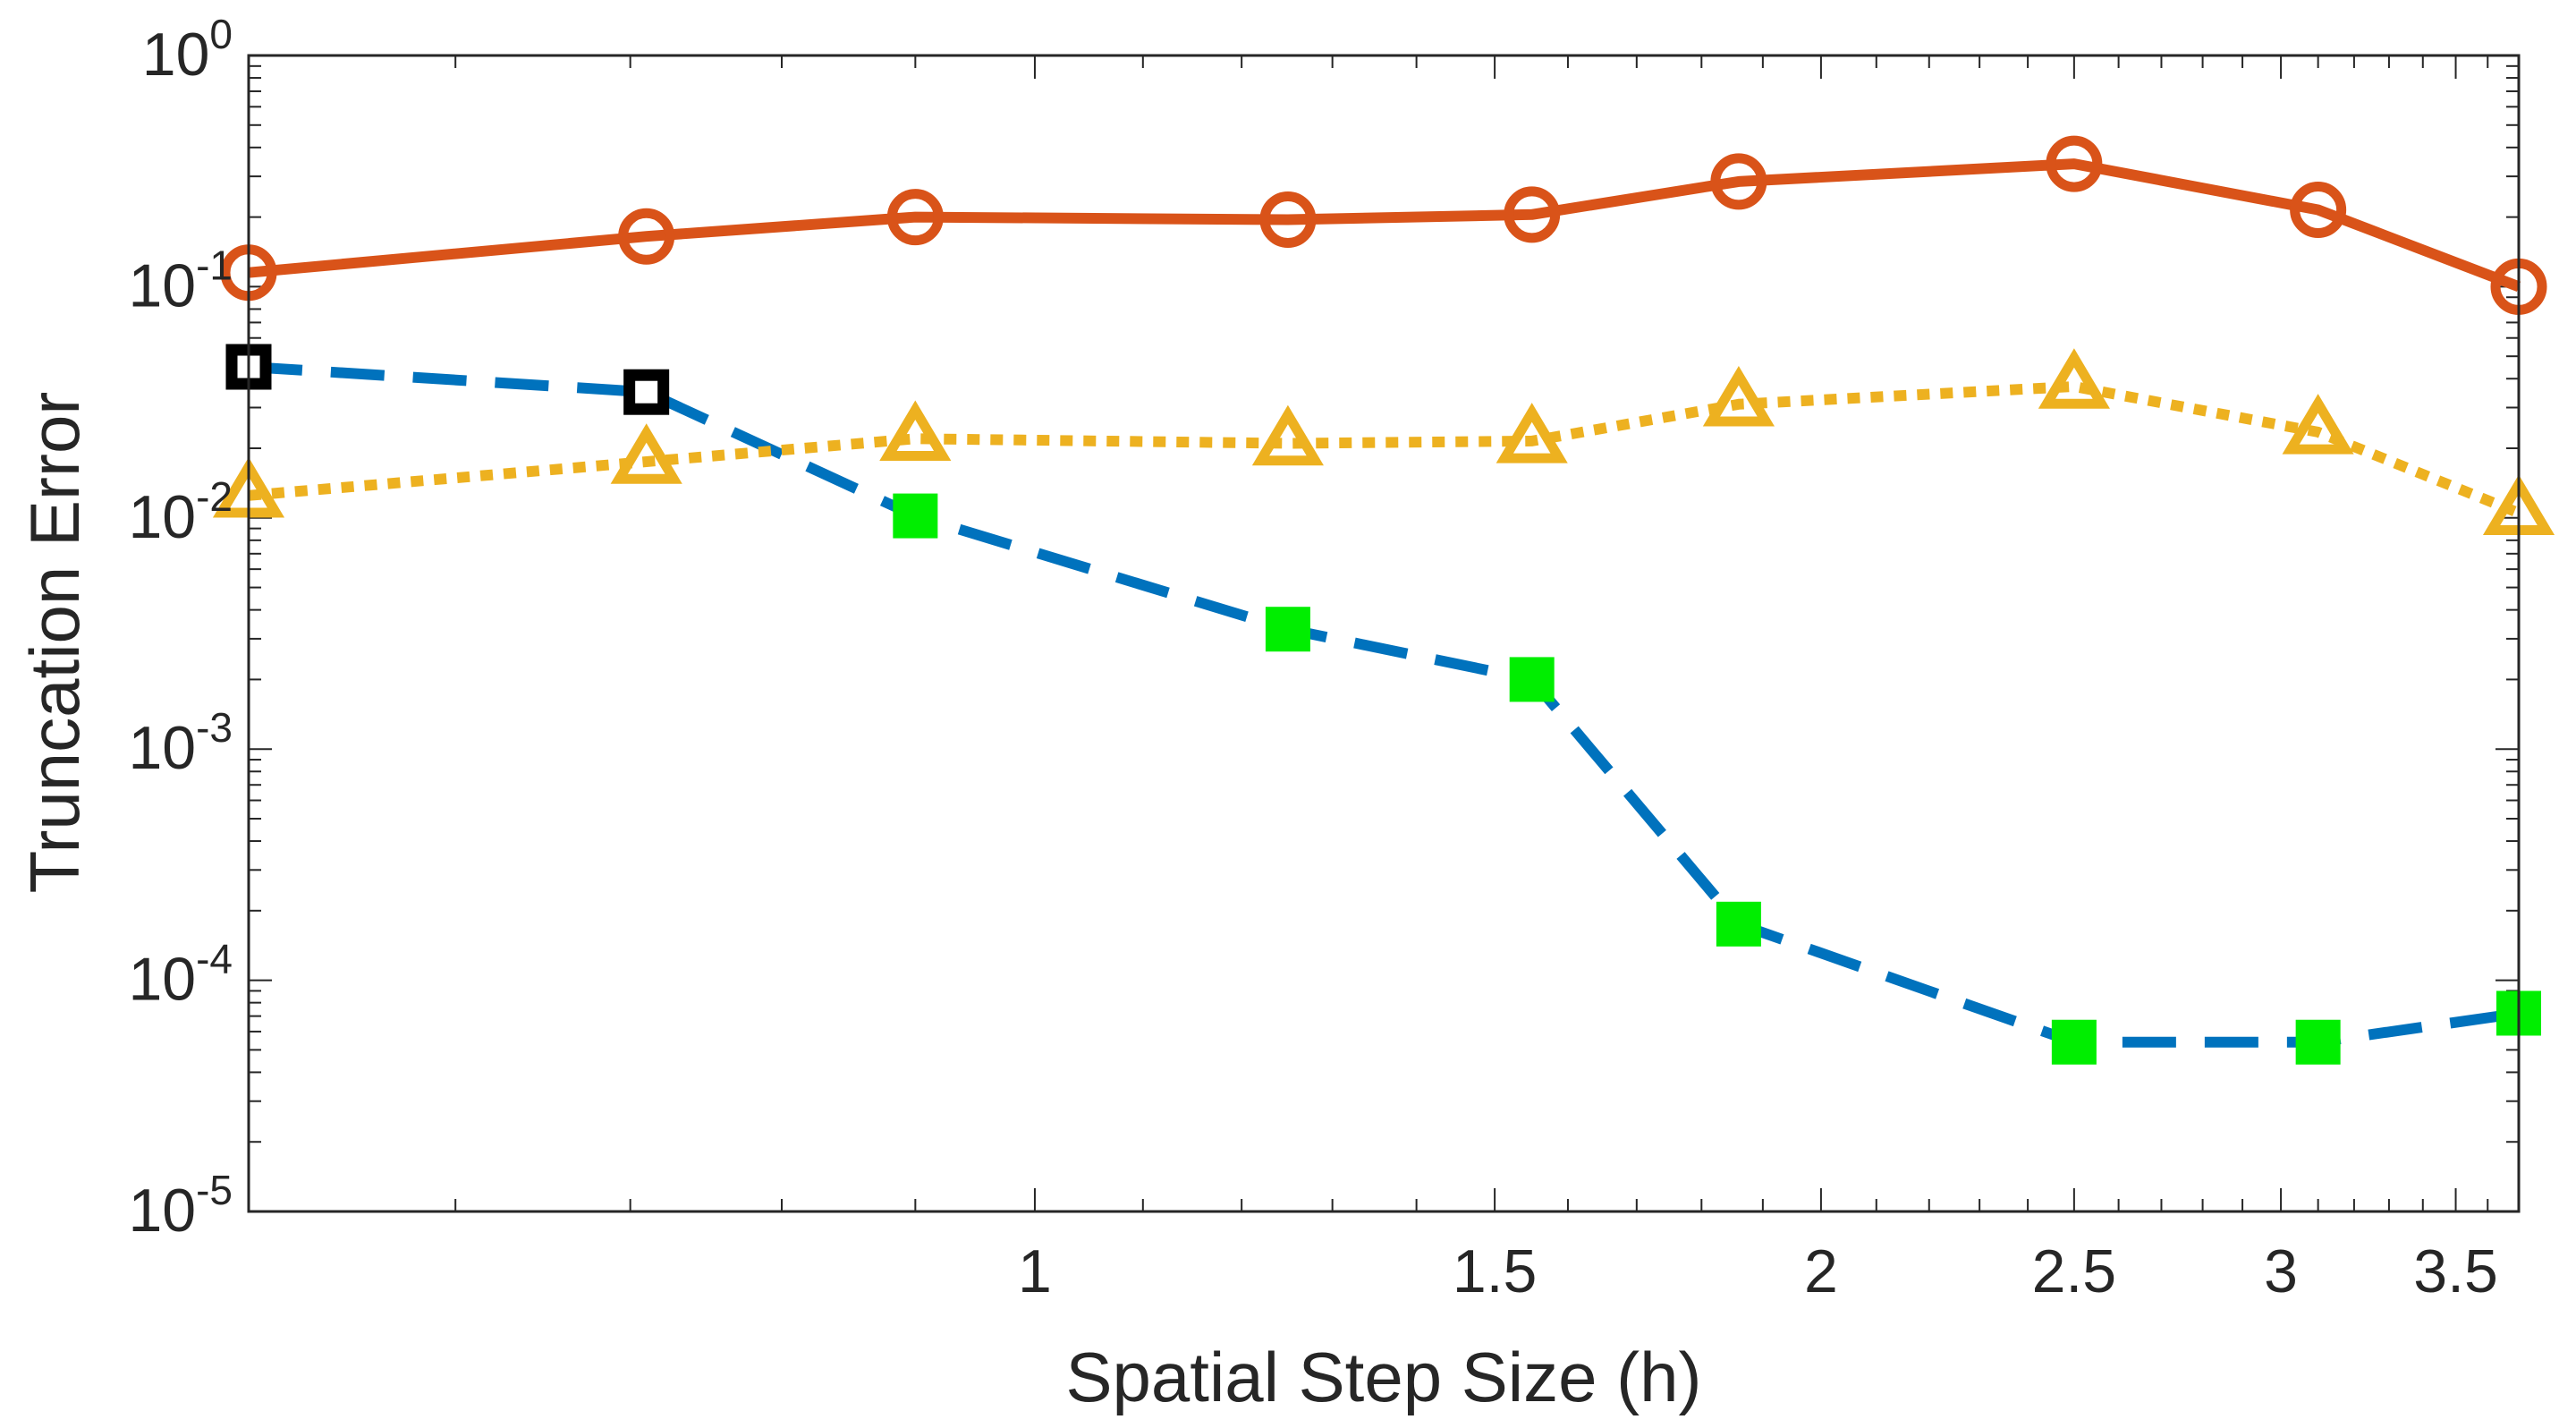 This screenshot has height=1428, width=2576. I want to click on y-tick-label: 10⁻⁴, so click(180, 975).